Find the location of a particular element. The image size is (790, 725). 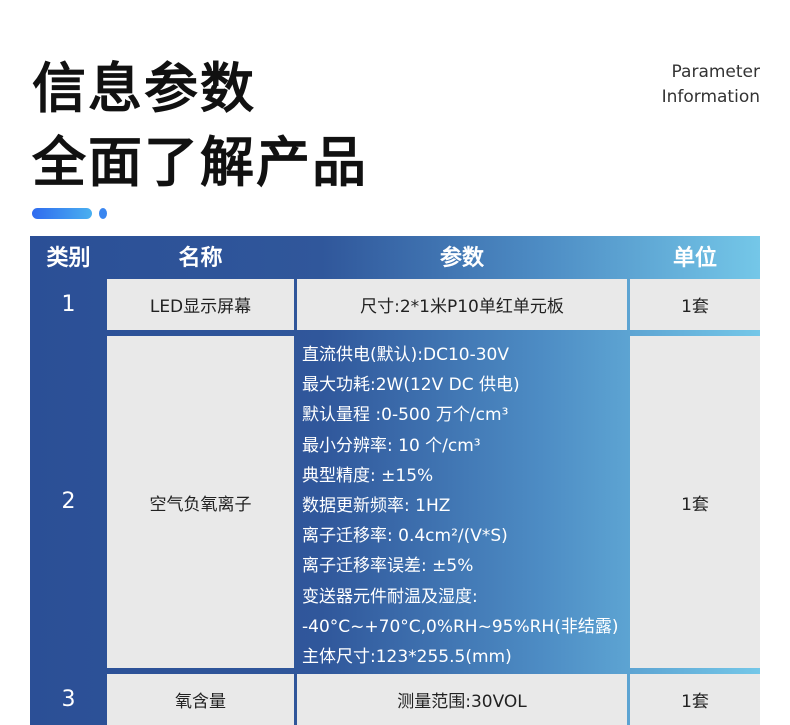

page-title-line2: 全面了解产品 is located at coordinates (200, 162).